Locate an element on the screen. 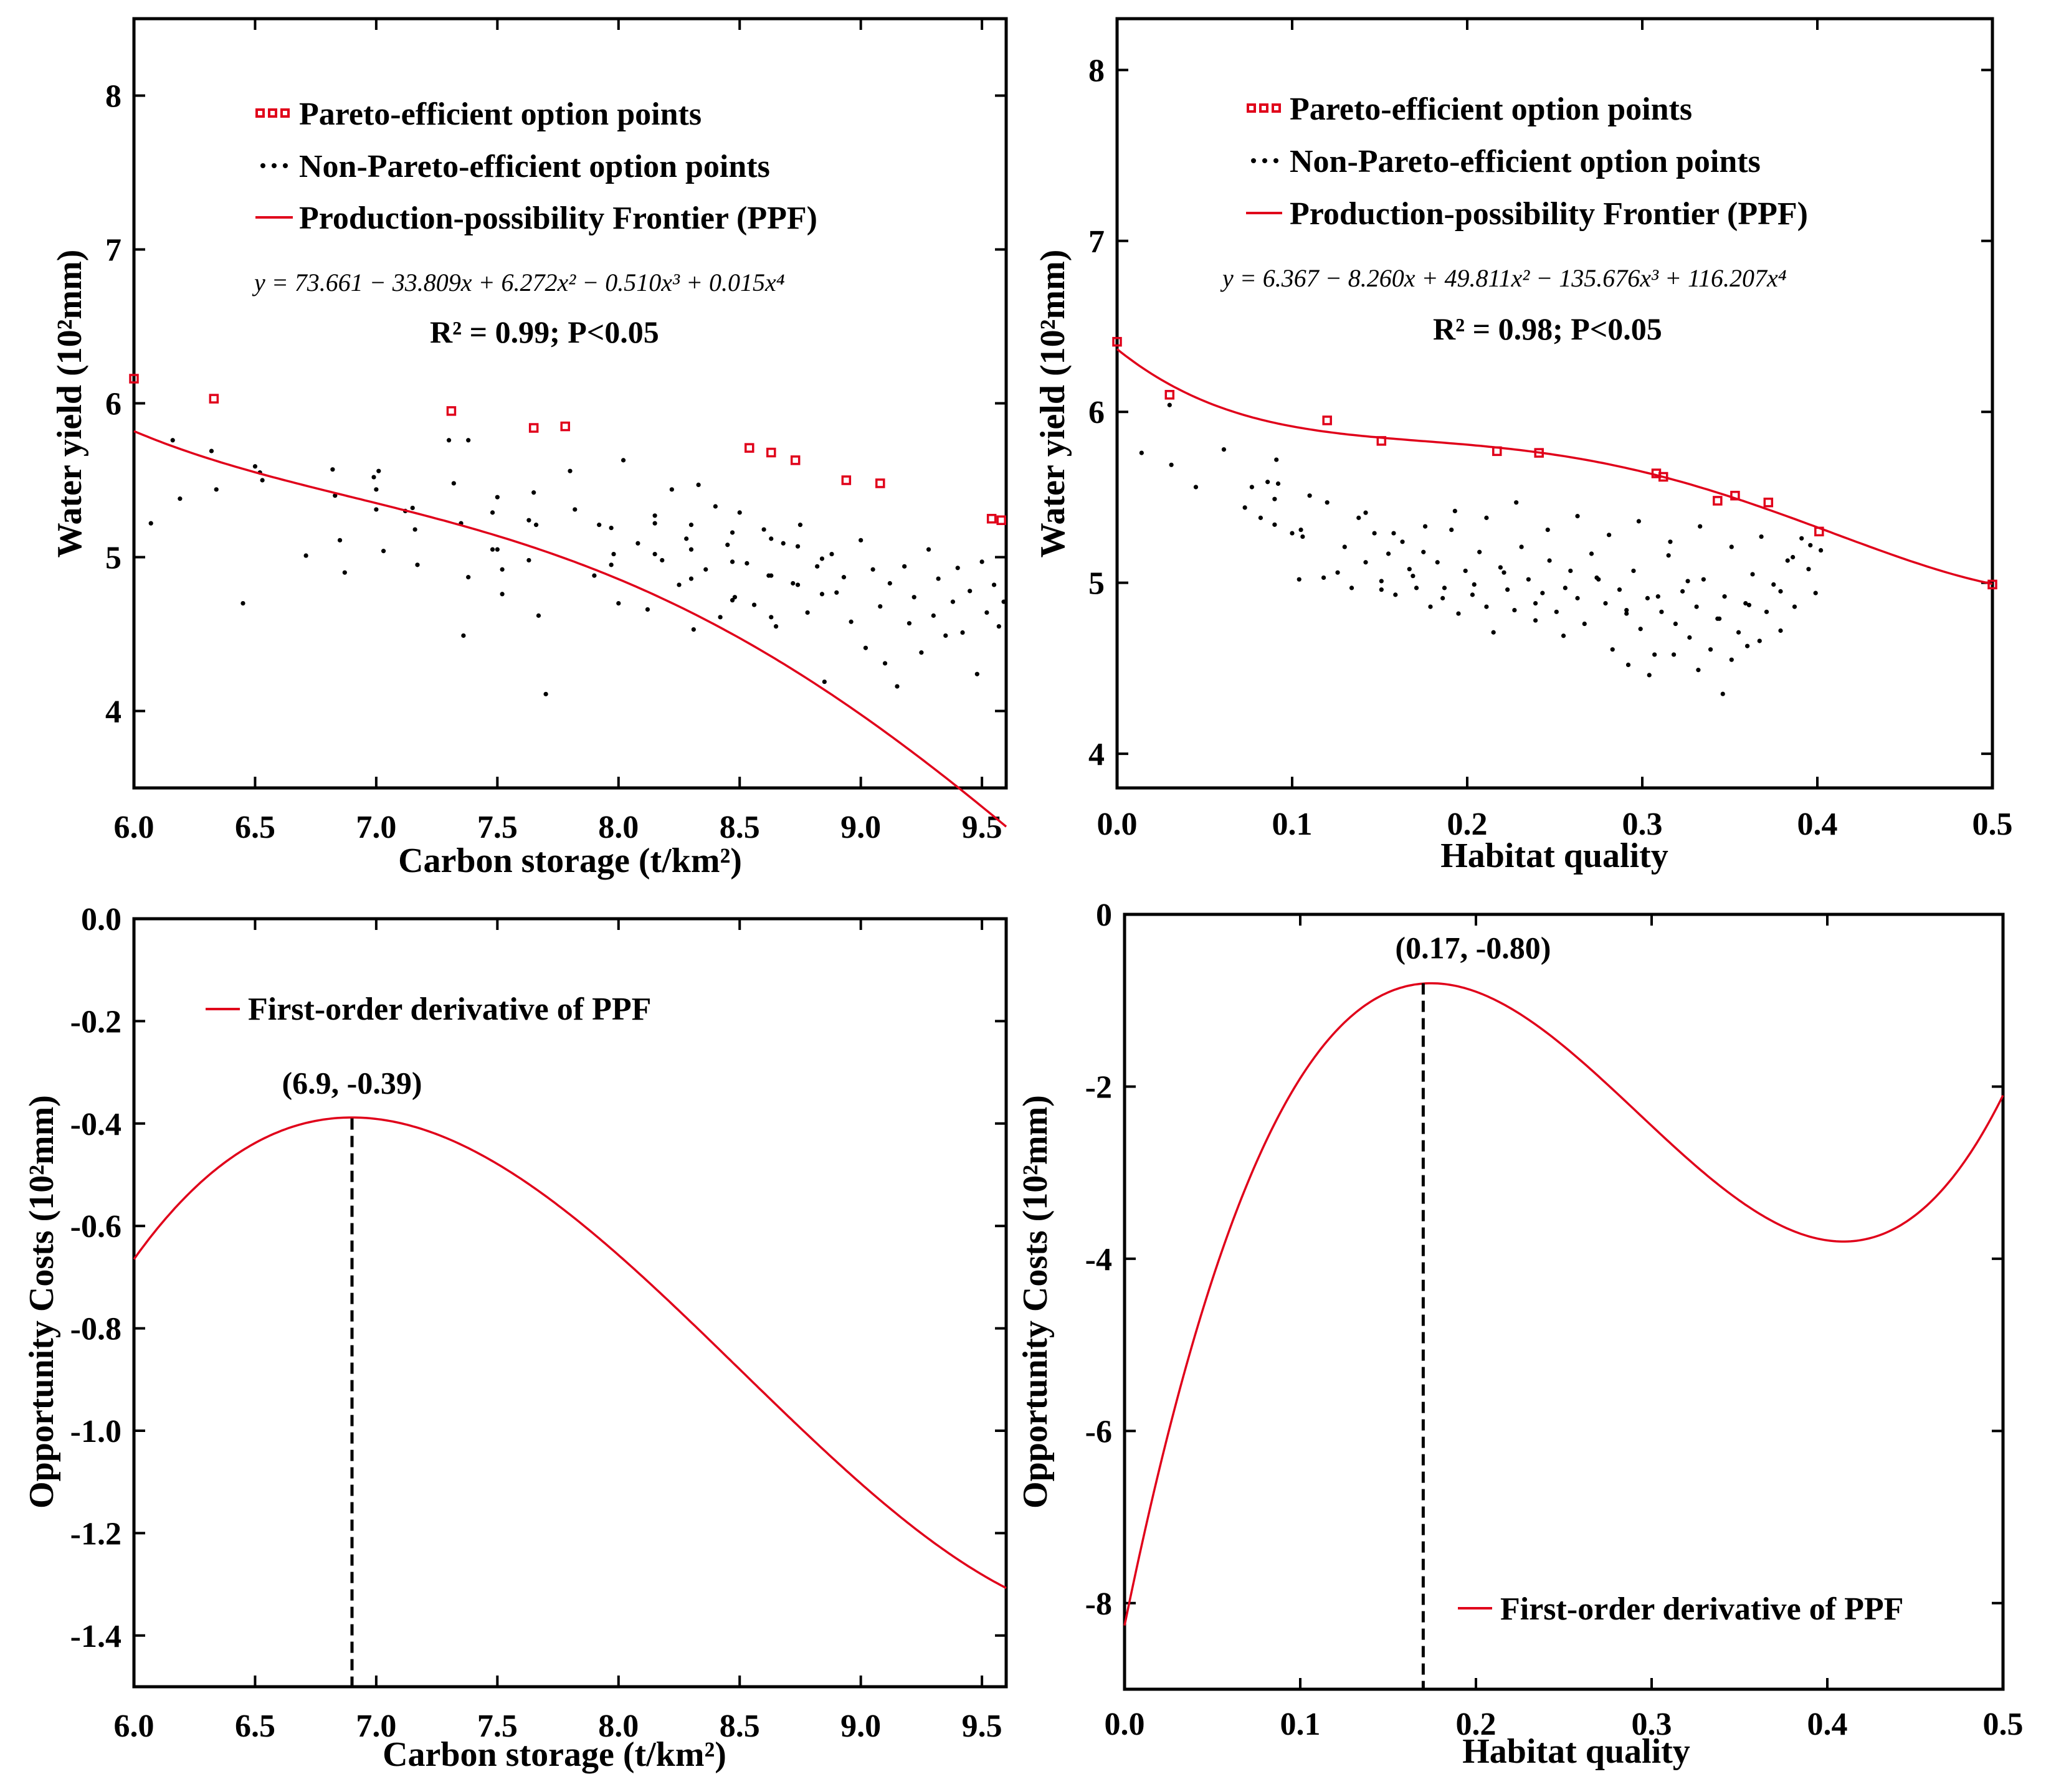 The width and height of the screenshot is (2046, 1792). x-axis-label: Habitat quality is located at coordinates (1576, 1751).